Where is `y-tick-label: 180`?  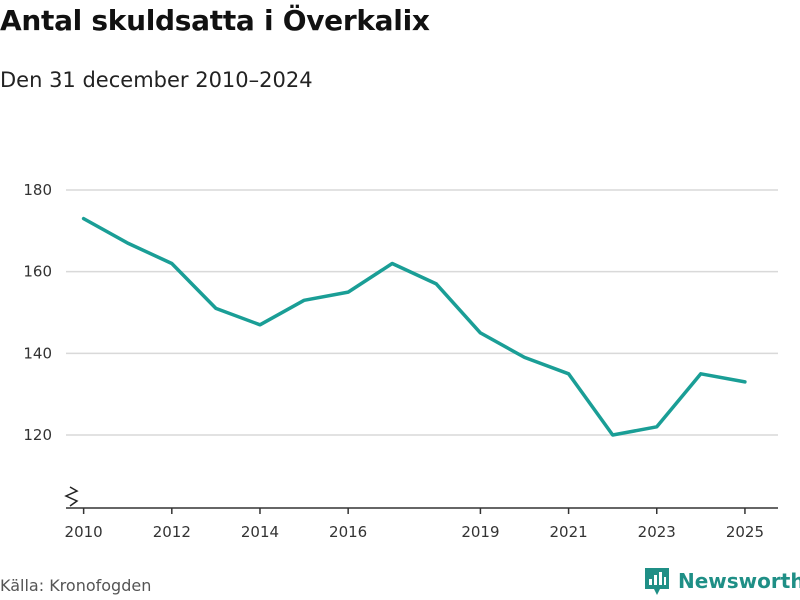
y-tick-label: 180 is located at coordinates (37, 190).